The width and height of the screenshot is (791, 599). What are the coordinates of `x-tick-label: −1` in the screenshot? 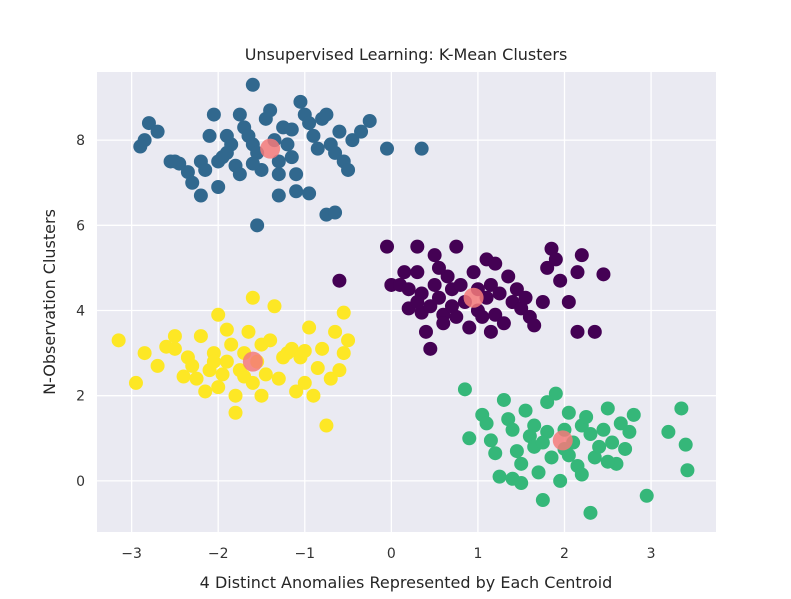 It's located at (304, 554).